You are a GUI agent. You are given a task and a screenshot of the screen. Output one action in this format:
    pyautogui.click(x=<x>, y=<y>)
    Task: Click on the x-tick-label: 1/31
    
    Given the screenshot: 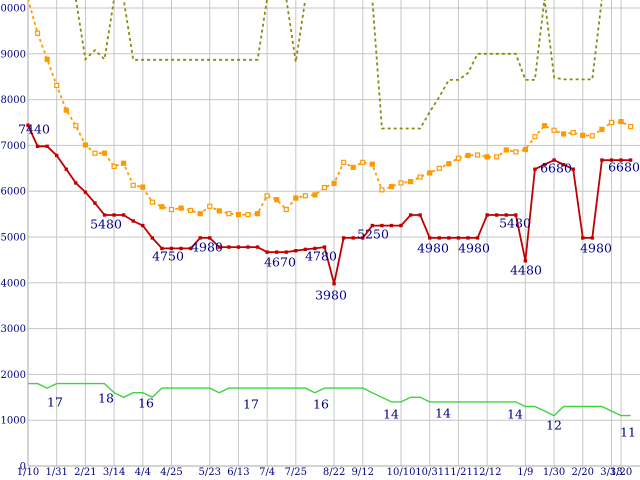 What is the action you would take?
    pyautogui.click(x=56, y=472)
    